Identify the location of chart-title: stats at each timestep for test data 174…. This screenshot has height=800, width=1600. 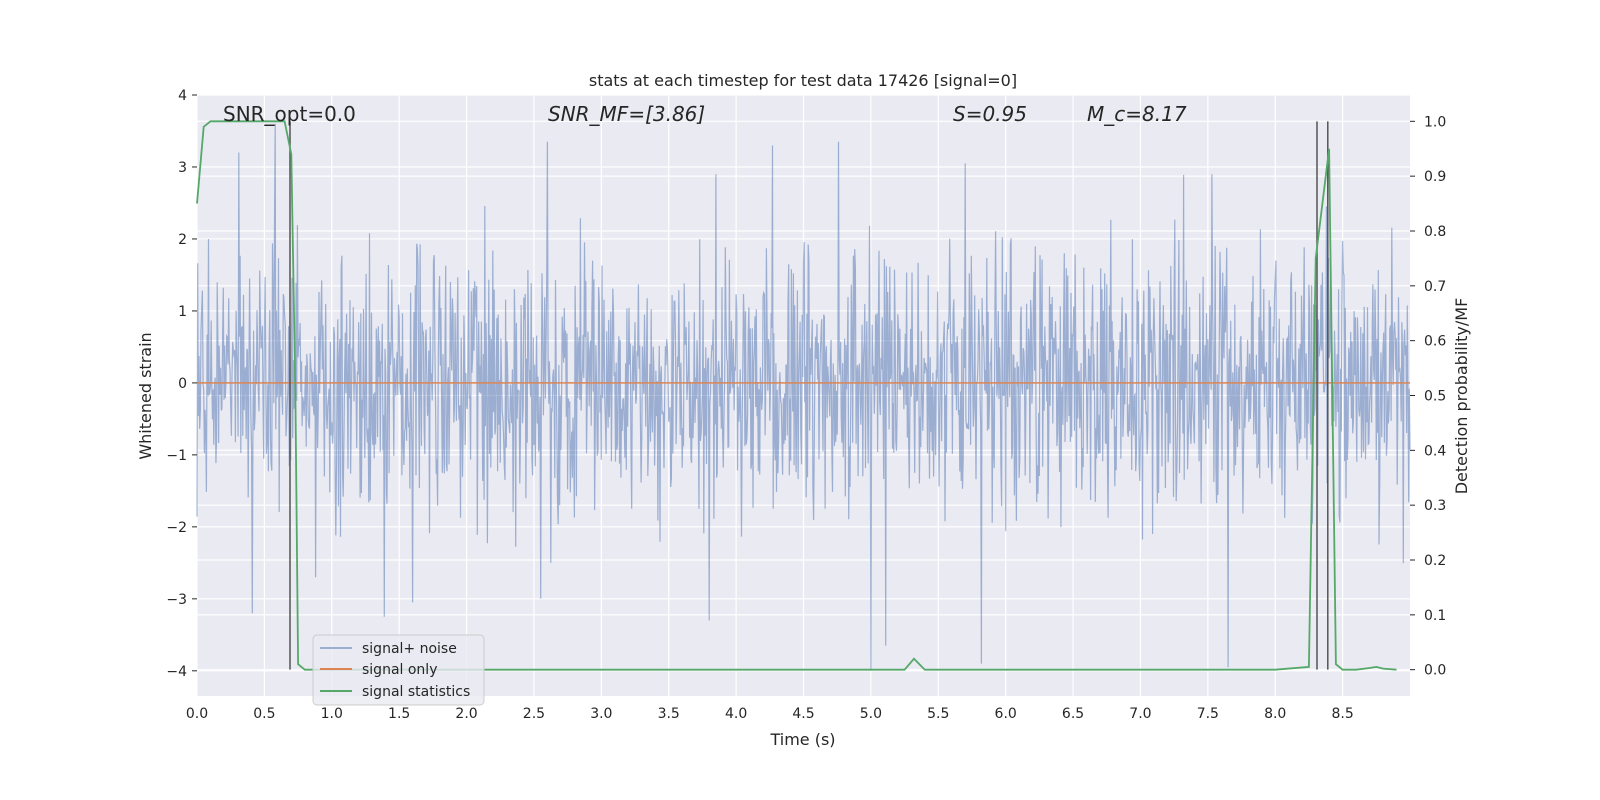
(803, 80).